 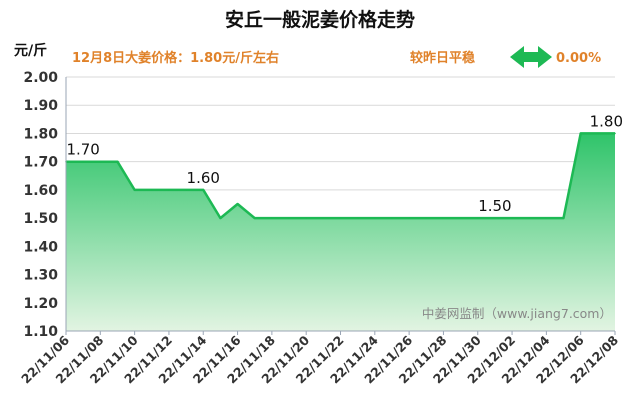 I want to click on y-tick-label: 1.70, so click(x=40, y=163).